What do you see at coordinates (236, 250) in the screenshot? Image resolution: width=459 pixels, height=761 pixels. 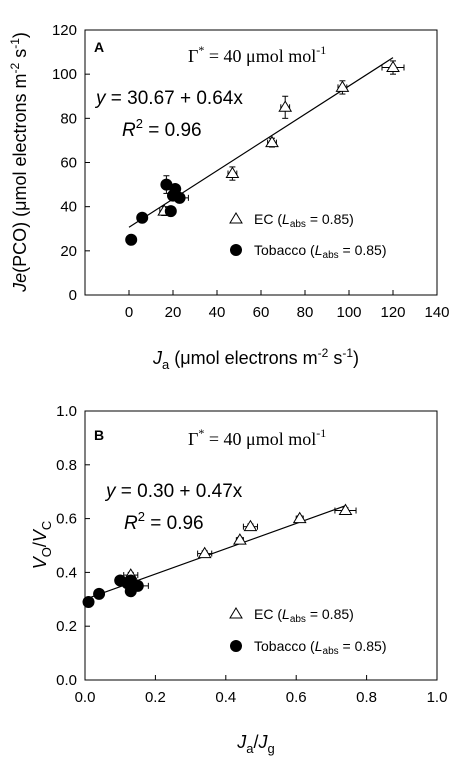 I see `legend-marker-tobacco-a` at bounding box center [236, 250].